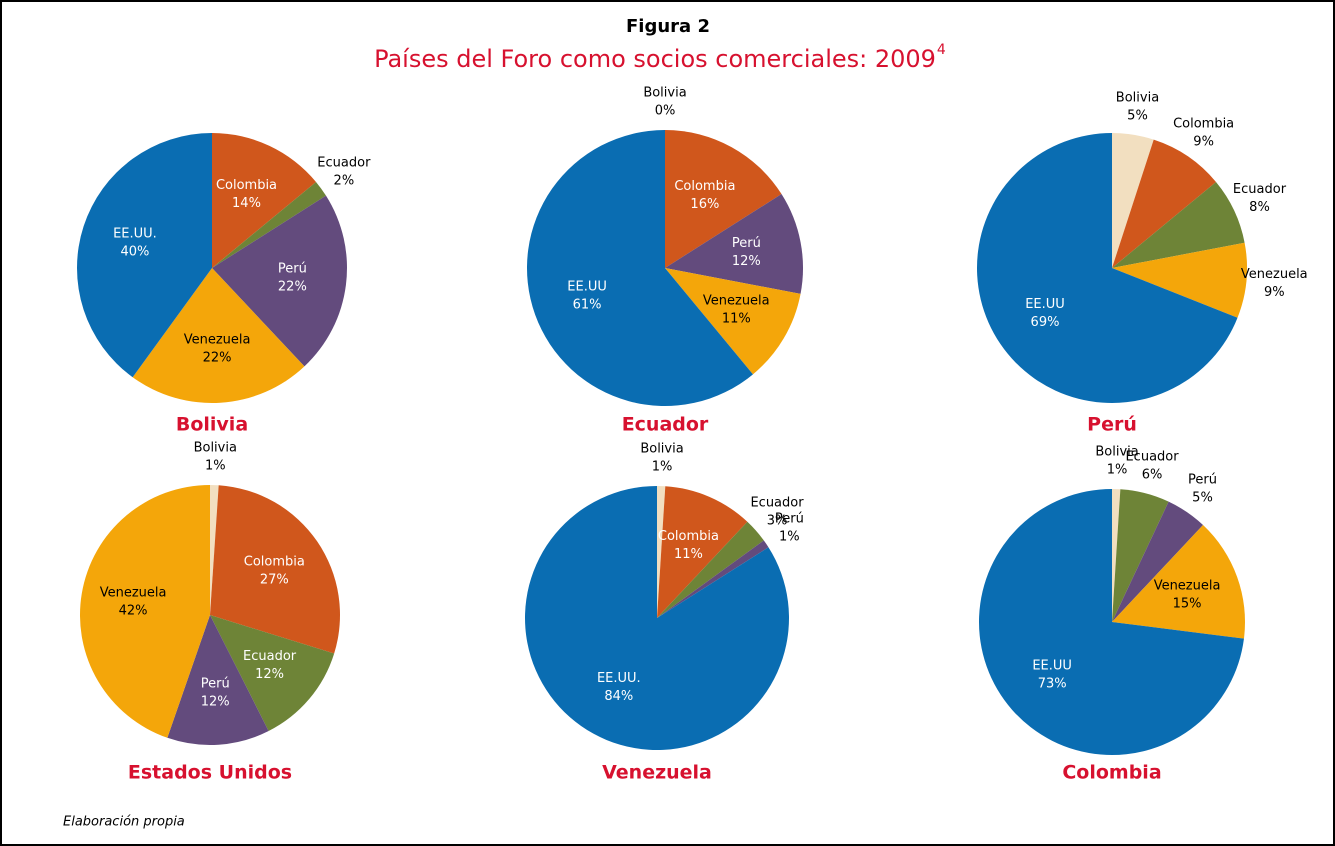 This screenshot has width=1335, height=846. I want to click on slice-value: 3%, so click(777, 521).